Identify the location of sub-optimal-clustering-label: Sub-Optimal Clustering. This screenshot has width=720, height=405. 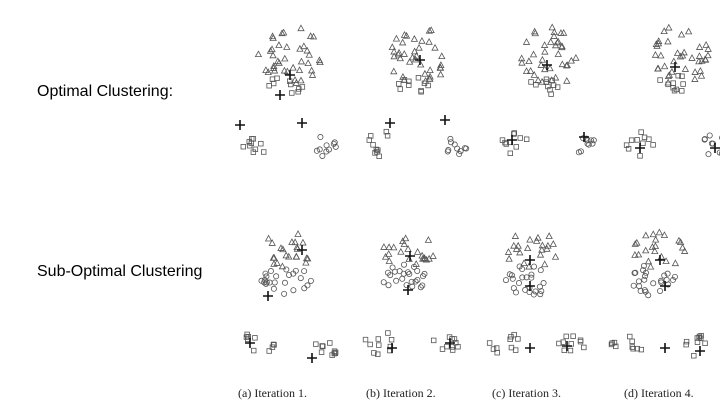
(120, 271).